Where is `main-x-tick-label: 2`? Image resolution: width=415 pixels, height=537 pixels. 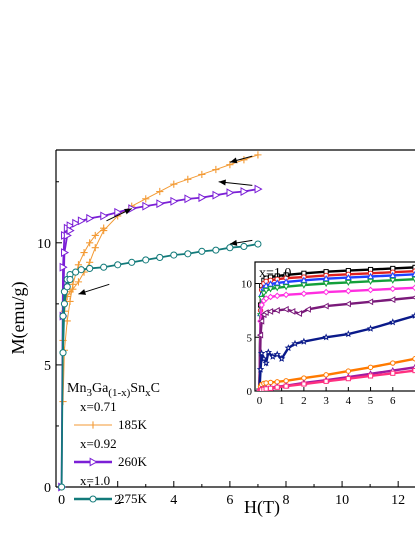
main-x-tick-label: 2 is located at coordinates (117, 500).